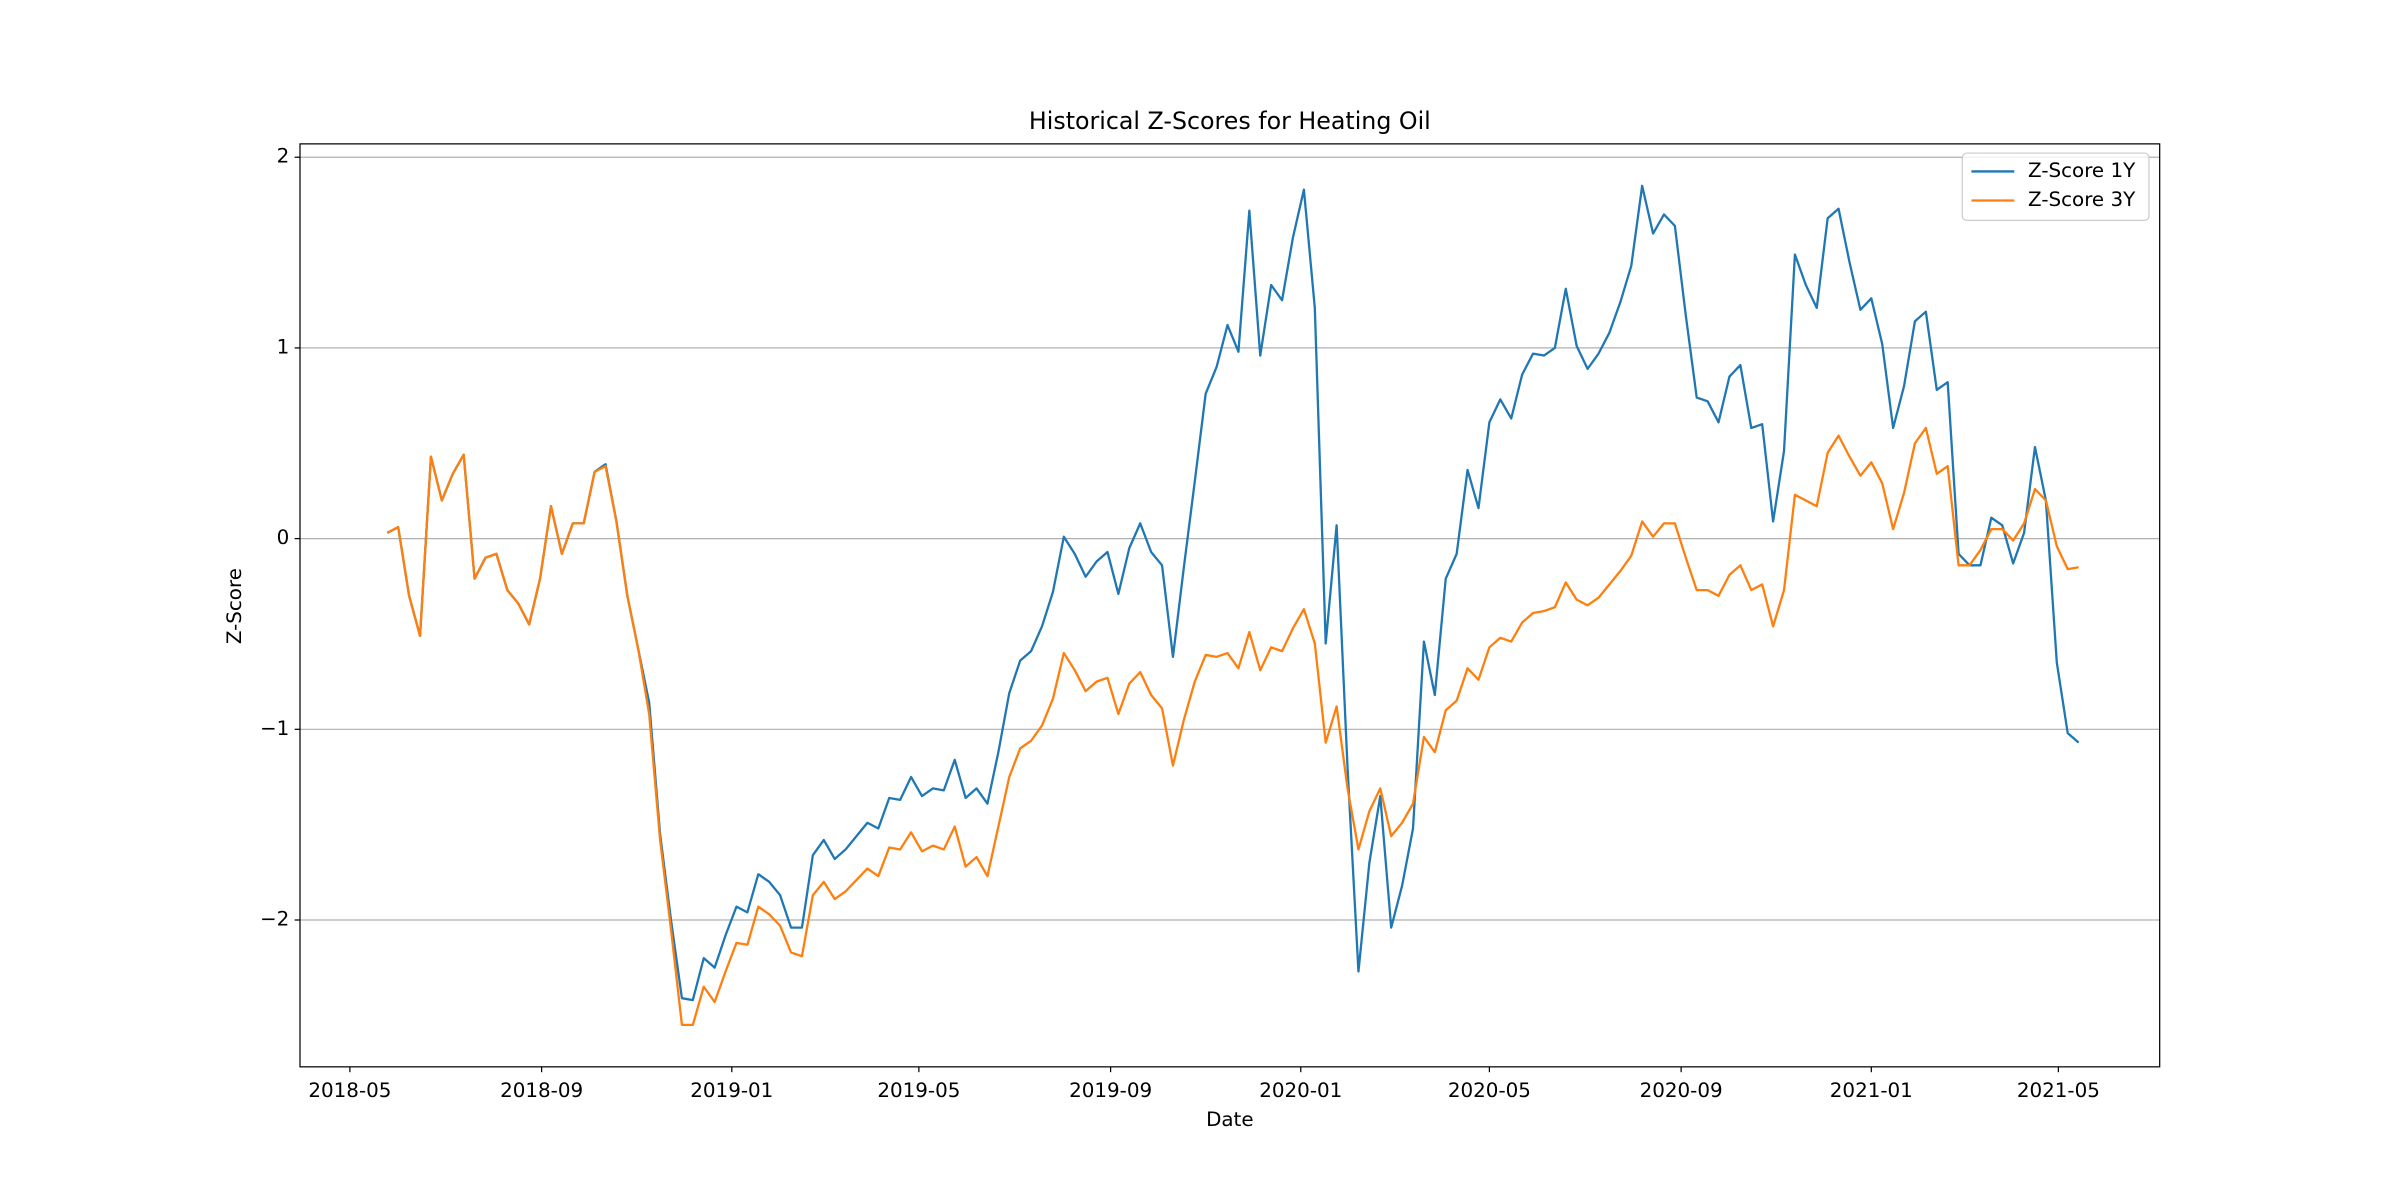 This screenshot has width=2400, height=1200. What do you see at coordinates (1230, 1119) in the screenshot?
I see `x-axis-label: Date` at bounding box center [1230, 1119].